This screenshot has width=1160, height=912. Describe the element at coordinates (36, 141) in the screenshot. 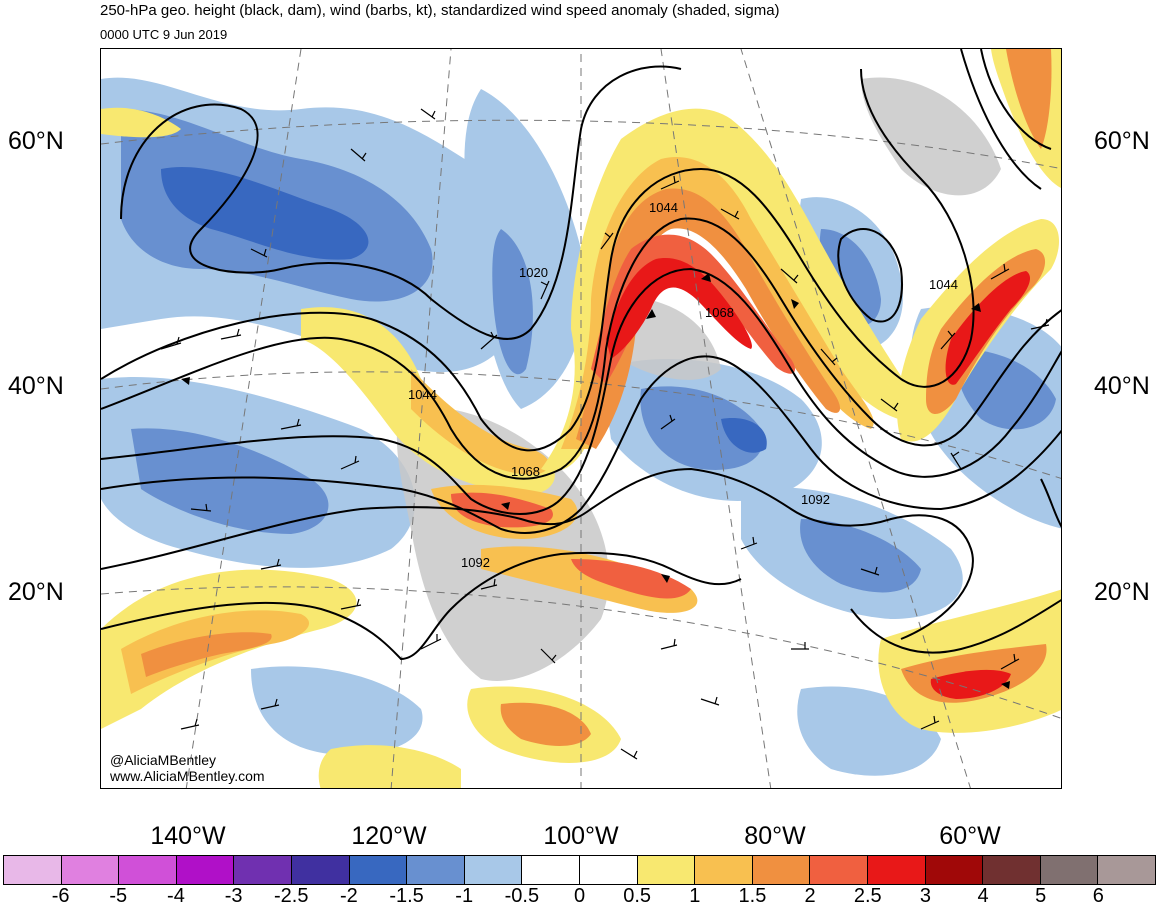

I see `lat-label-left: 60°N` at that location.